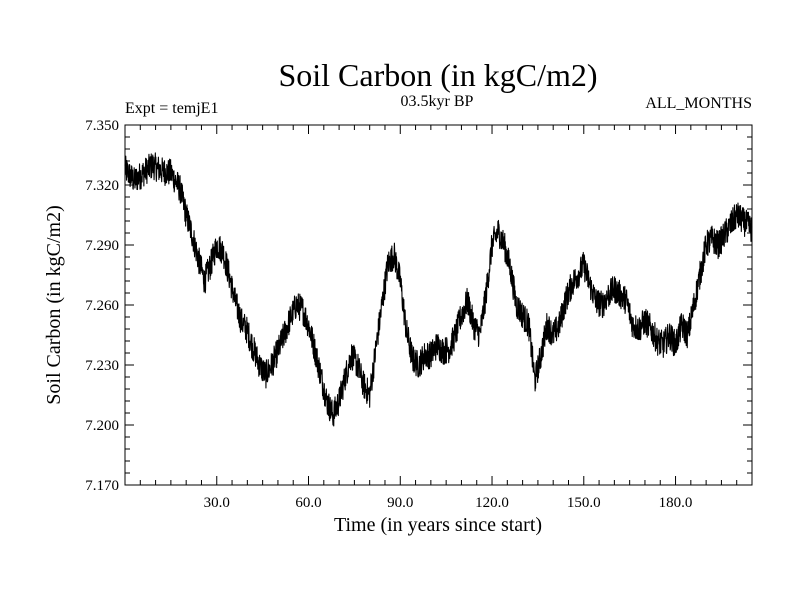 The height and width of the screenshot is (600, 800). Describe the element at coordinates (584, 503) in the screenshot. I see `x-tick-label: 150.0` at that location.